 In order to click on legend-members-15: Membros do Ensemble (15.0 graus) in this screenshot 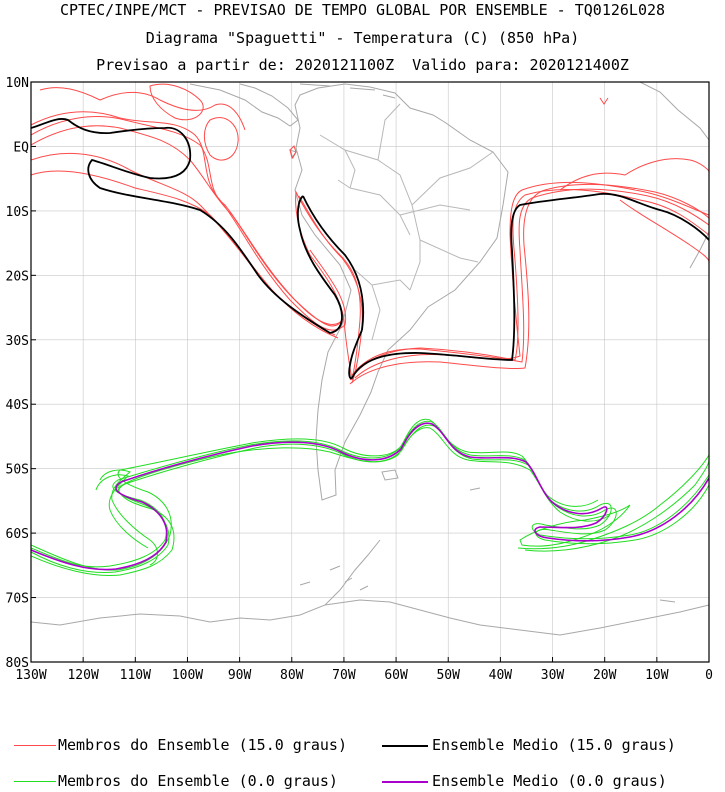, I will do `click(202, 745)`.